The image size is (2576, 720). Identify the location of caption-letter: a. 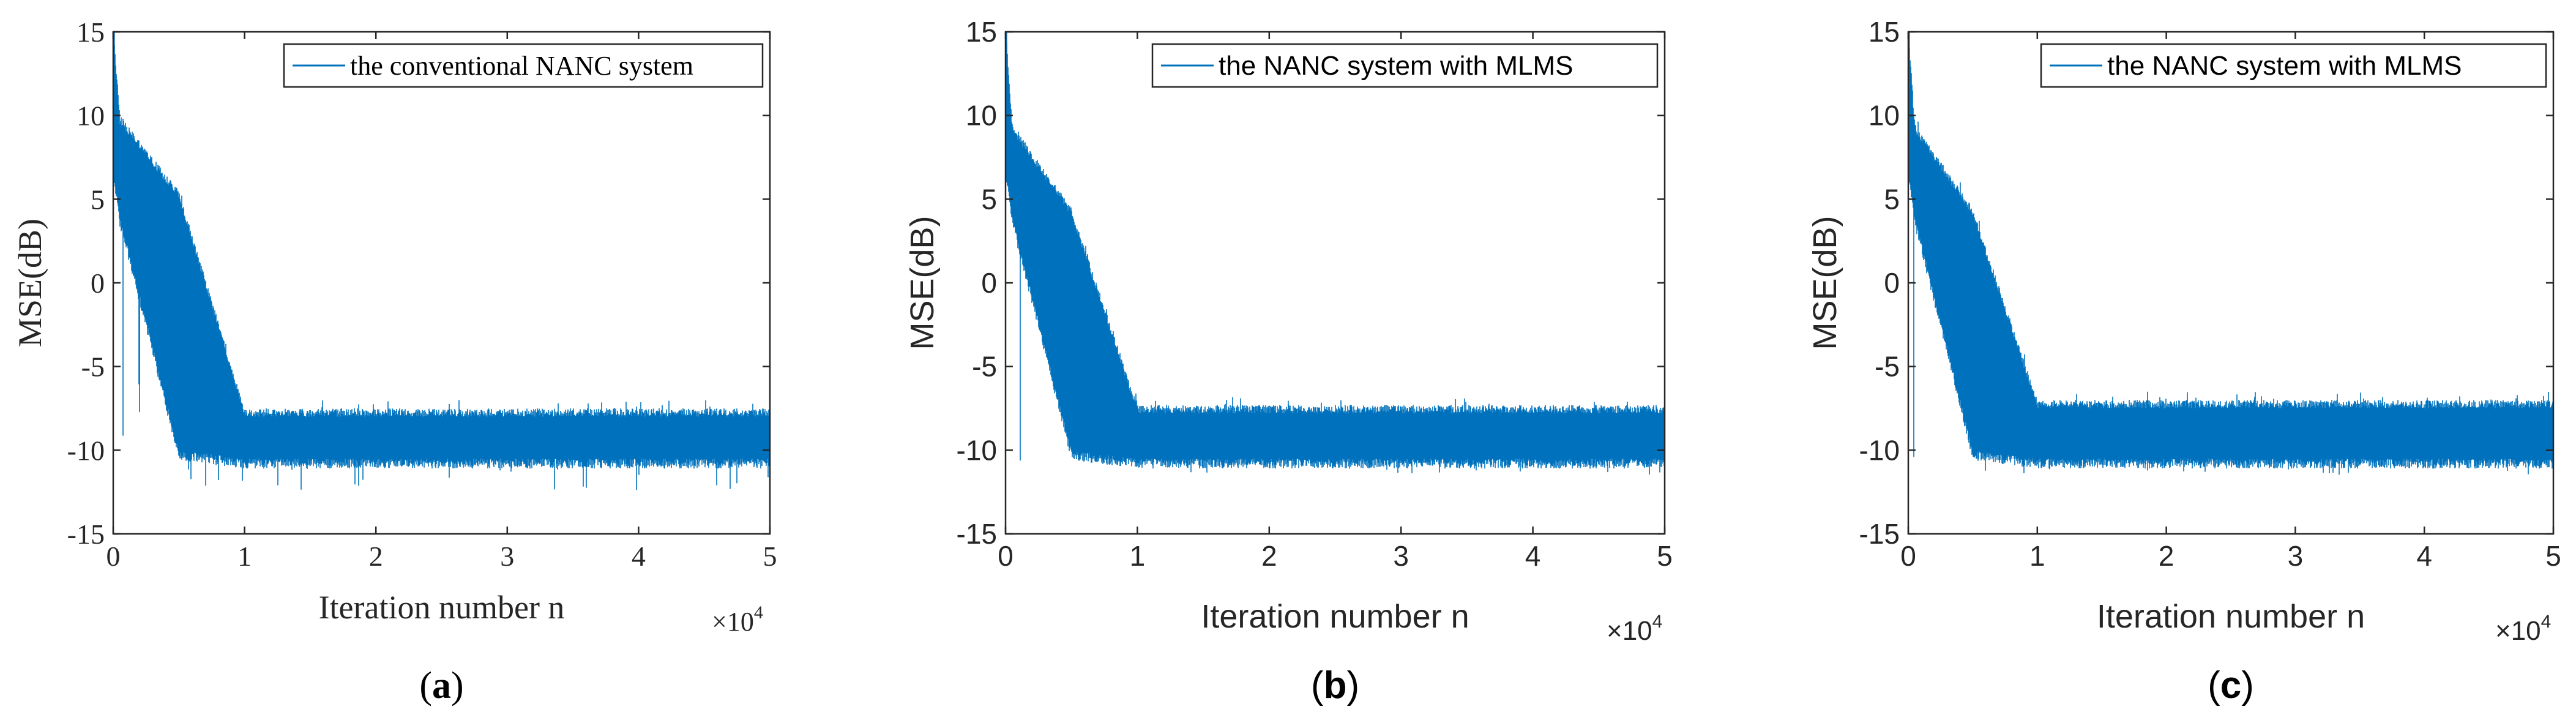
(441, 686).